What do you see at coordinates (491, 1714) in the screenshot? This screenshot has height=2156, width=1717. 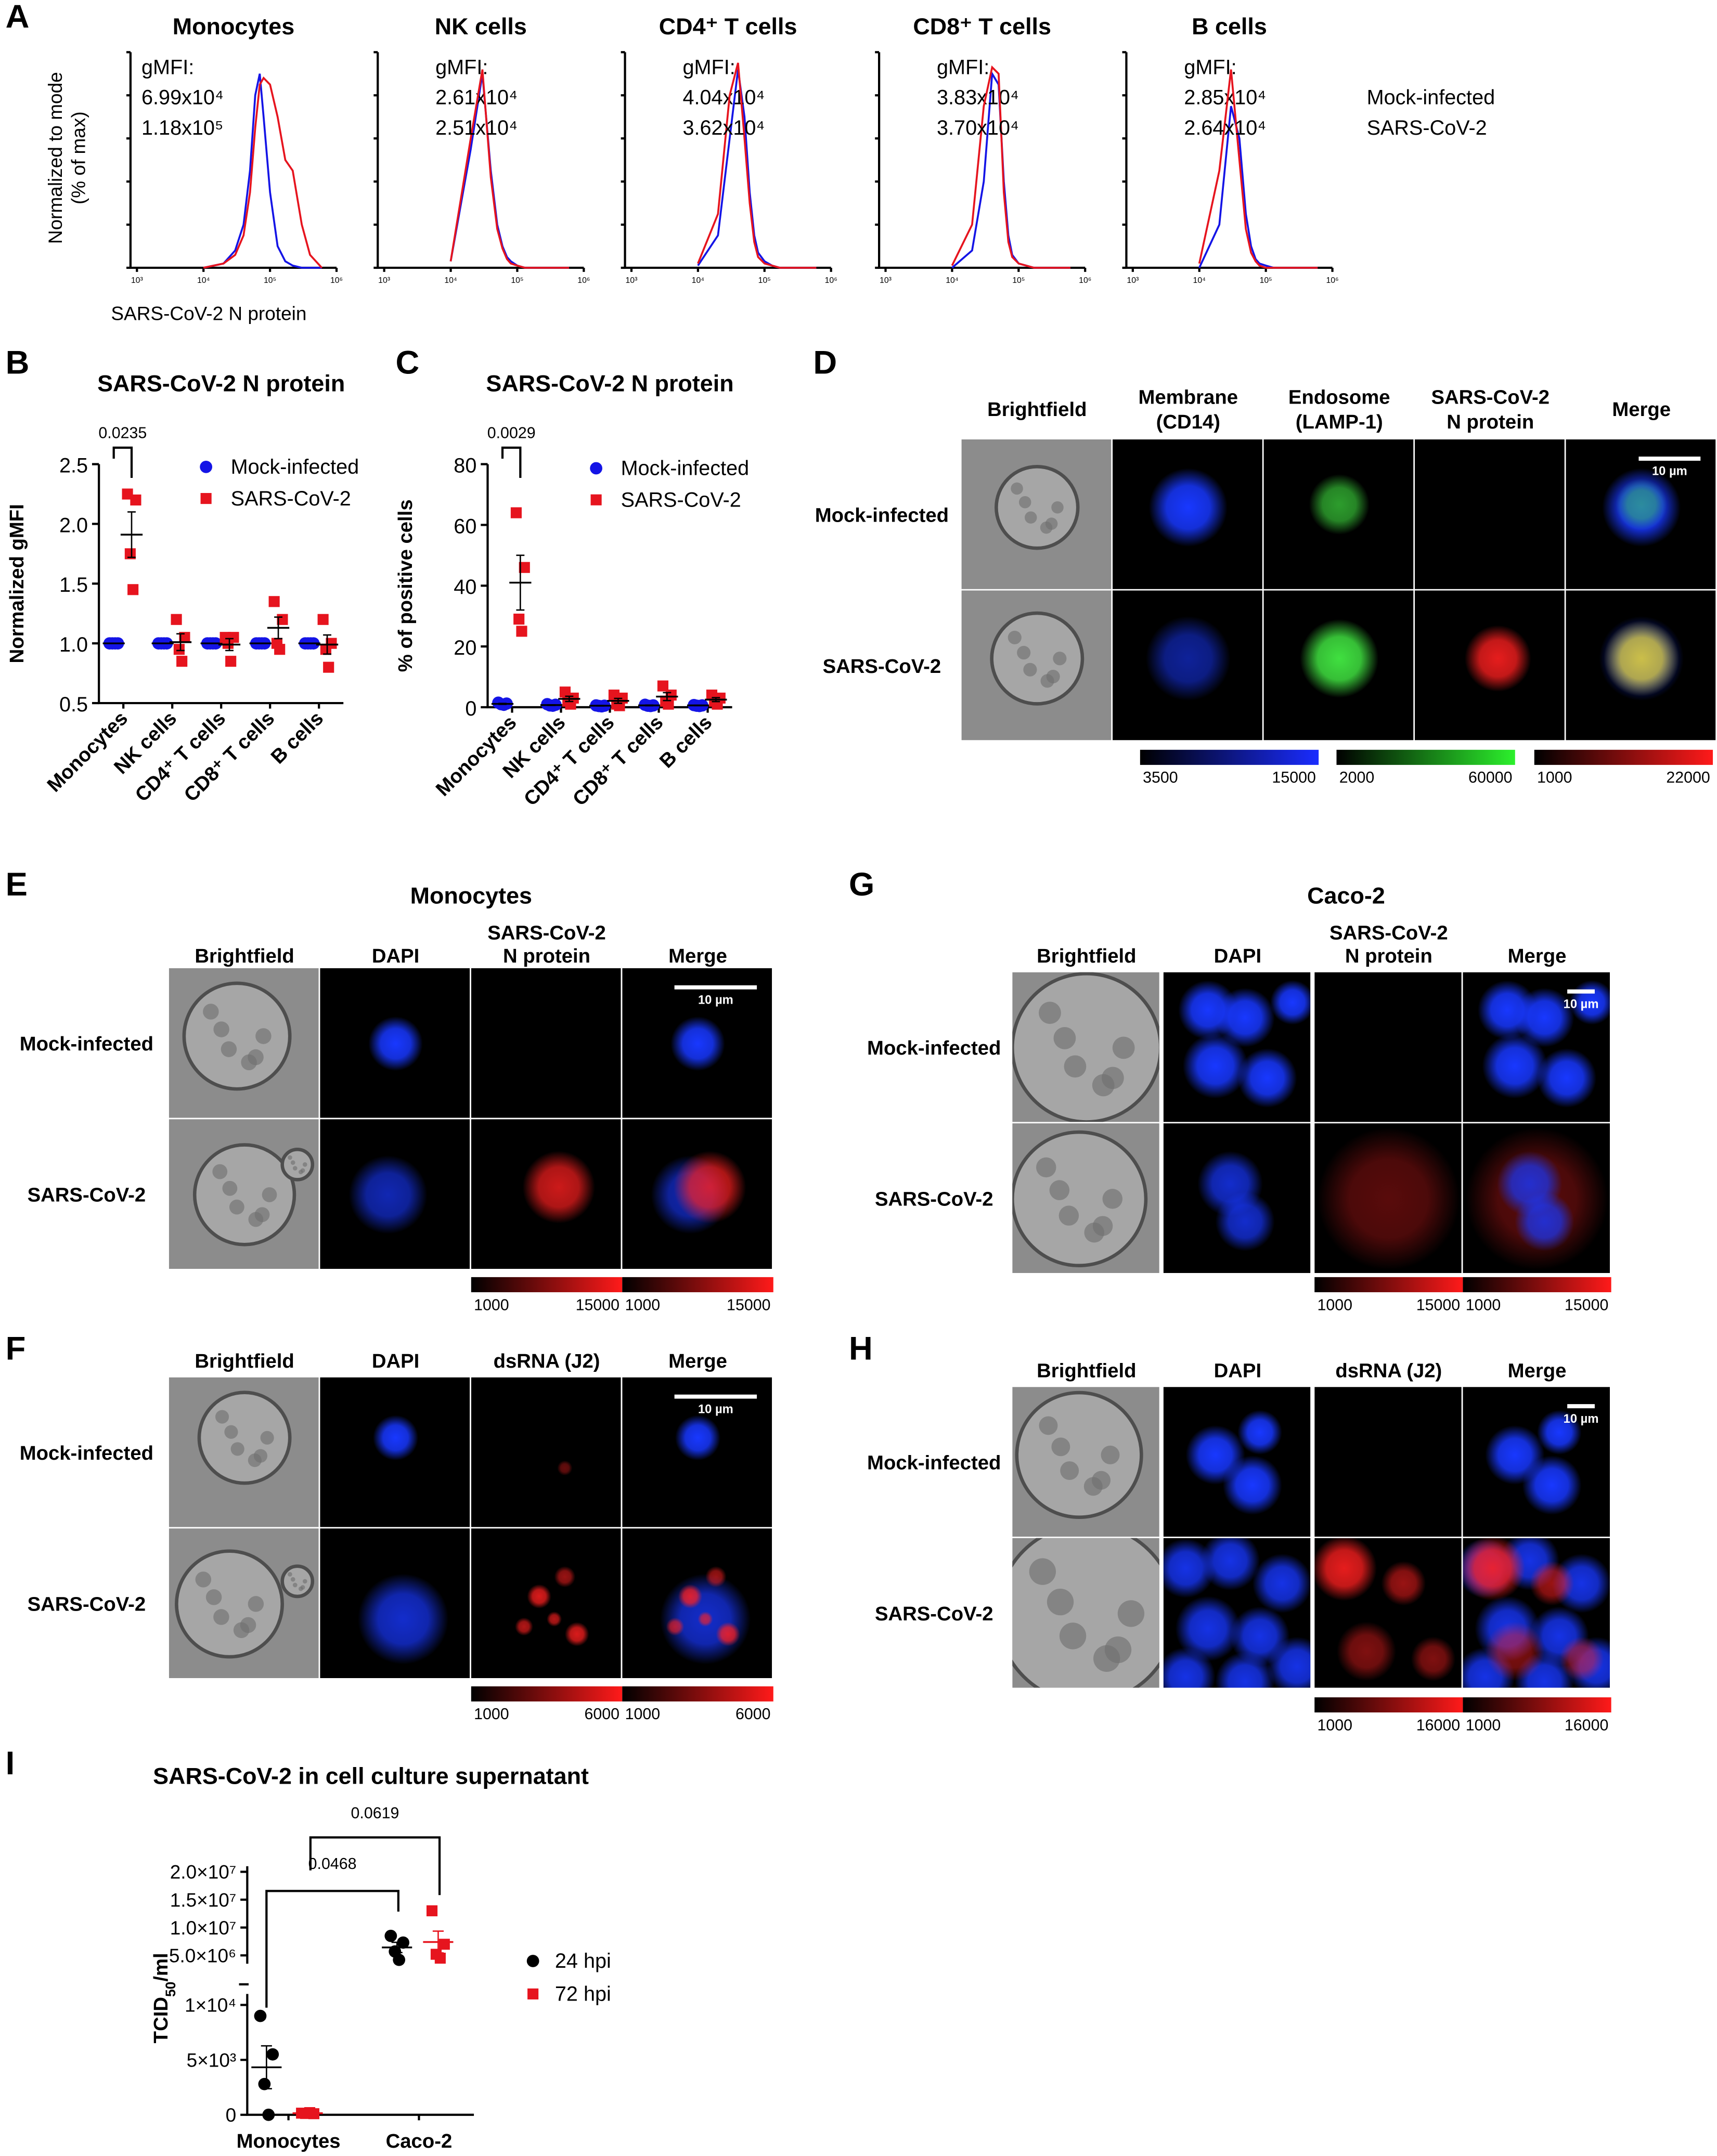 I see `colorbar-min: 1000` at bounding box center [491, 1714].